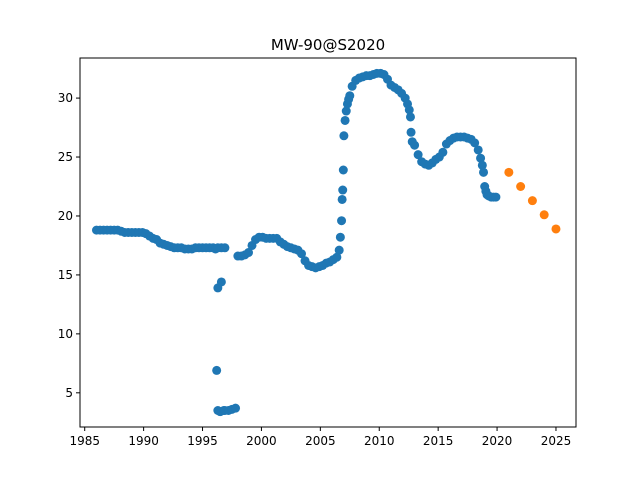 This screenshot has width=640, height=480. I want to click on x-tick-label: 2000, so click(261, 441).